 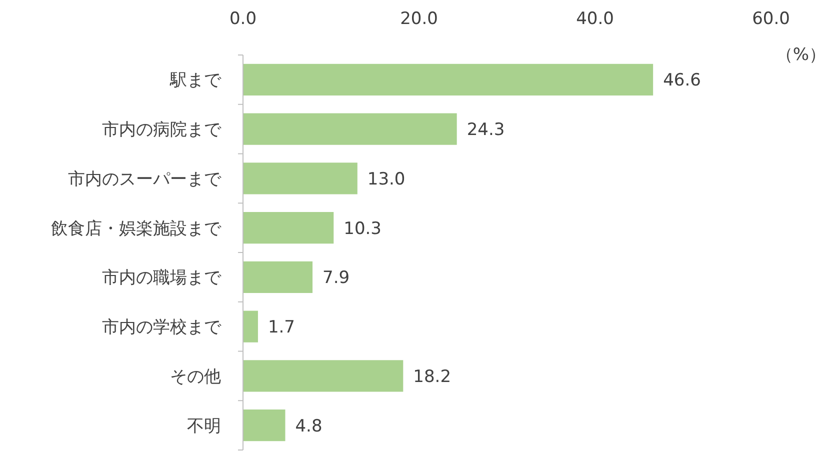 I want to click on data-label: 10.3, so click(x=363, y=228).